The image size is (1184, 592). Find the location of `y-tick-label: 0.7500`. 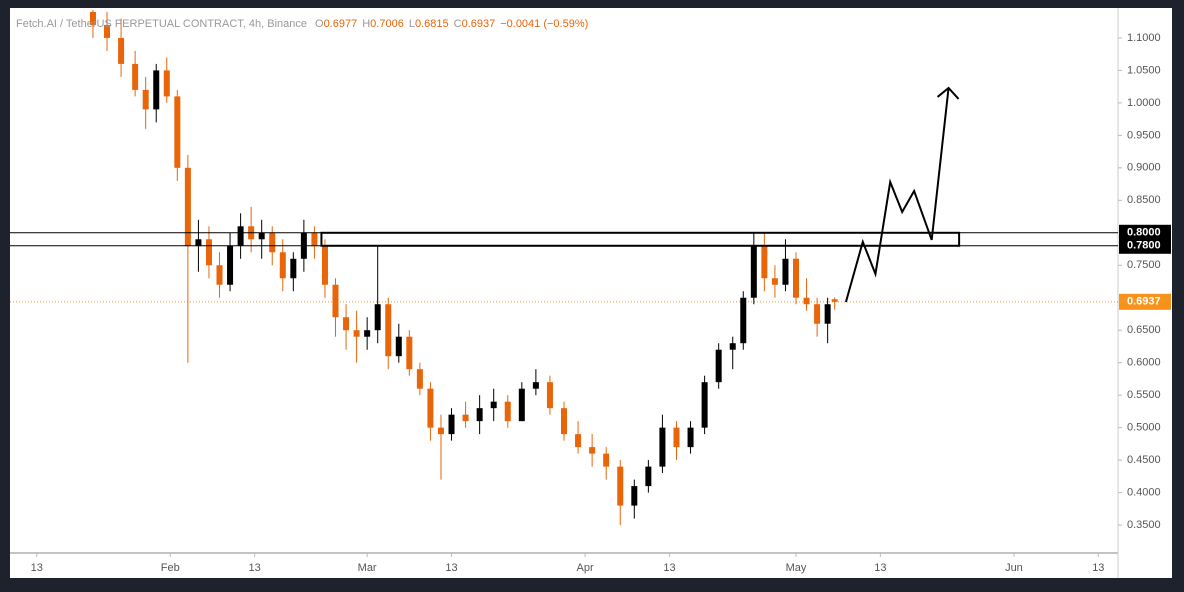

y-tick-label: 0.7500 is located at coordinates (1144, 265).